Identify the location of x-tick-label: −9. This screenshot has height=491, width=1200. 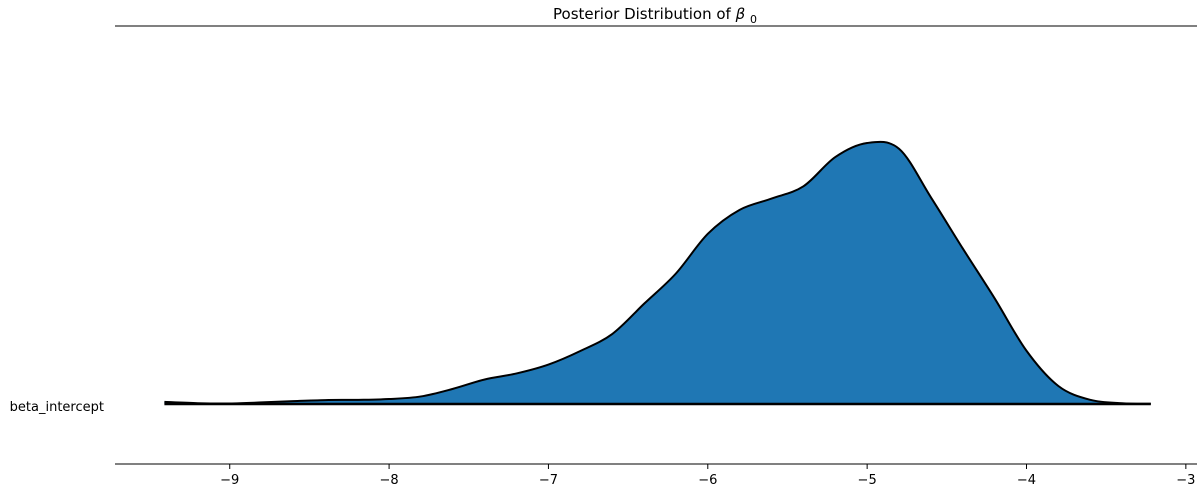
(229, 480).